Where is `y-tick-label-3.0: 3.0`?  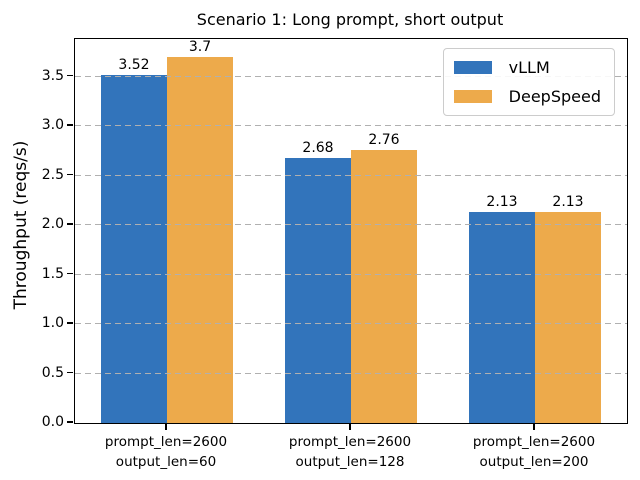 y-tick-label-3.0: 3.0 is located at coordinates (52, 125).